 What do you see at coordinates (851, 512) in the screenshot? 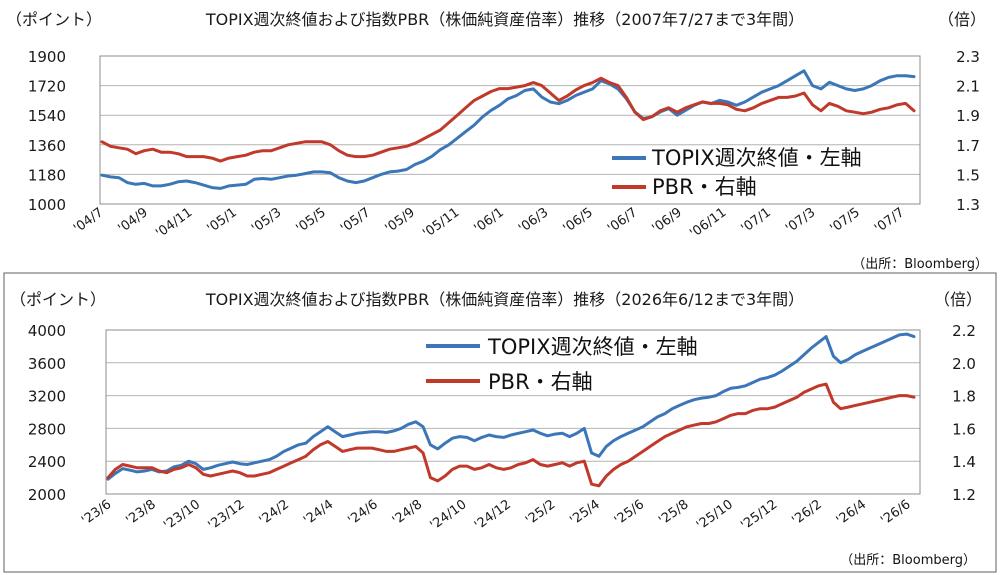
I see `x-tick-label: '26/4` at bounding box center [851, 512].